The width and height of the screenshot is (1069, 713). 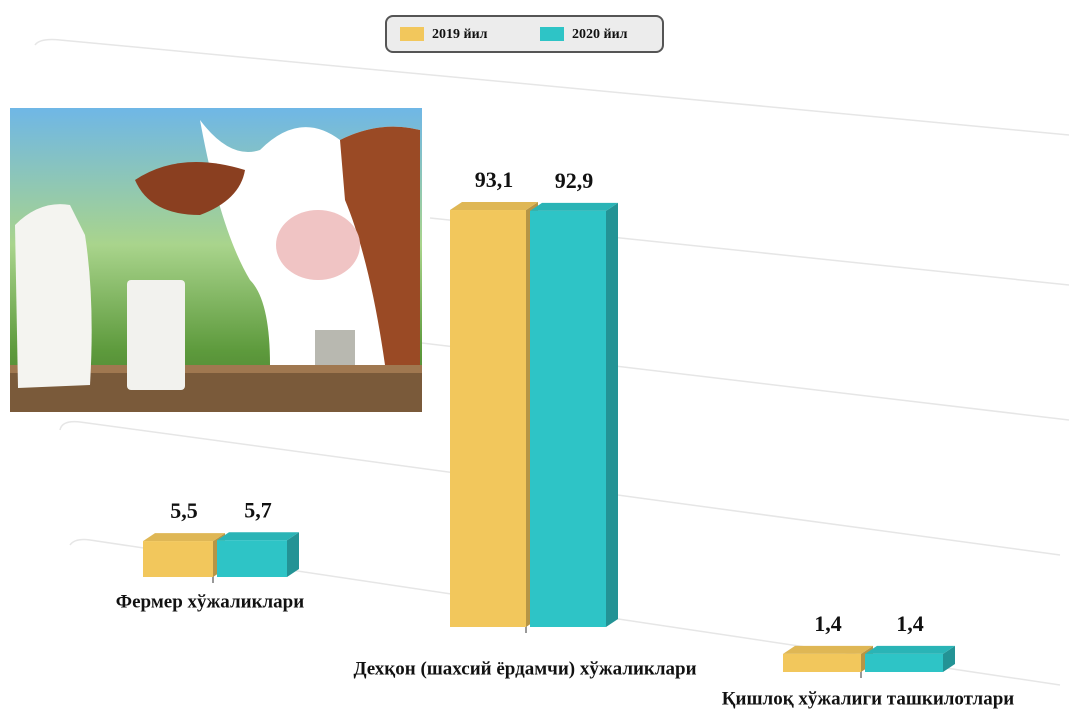 I want to click on x-tick-label: Фермер хўжаликлари, so click(x=210, y=601).